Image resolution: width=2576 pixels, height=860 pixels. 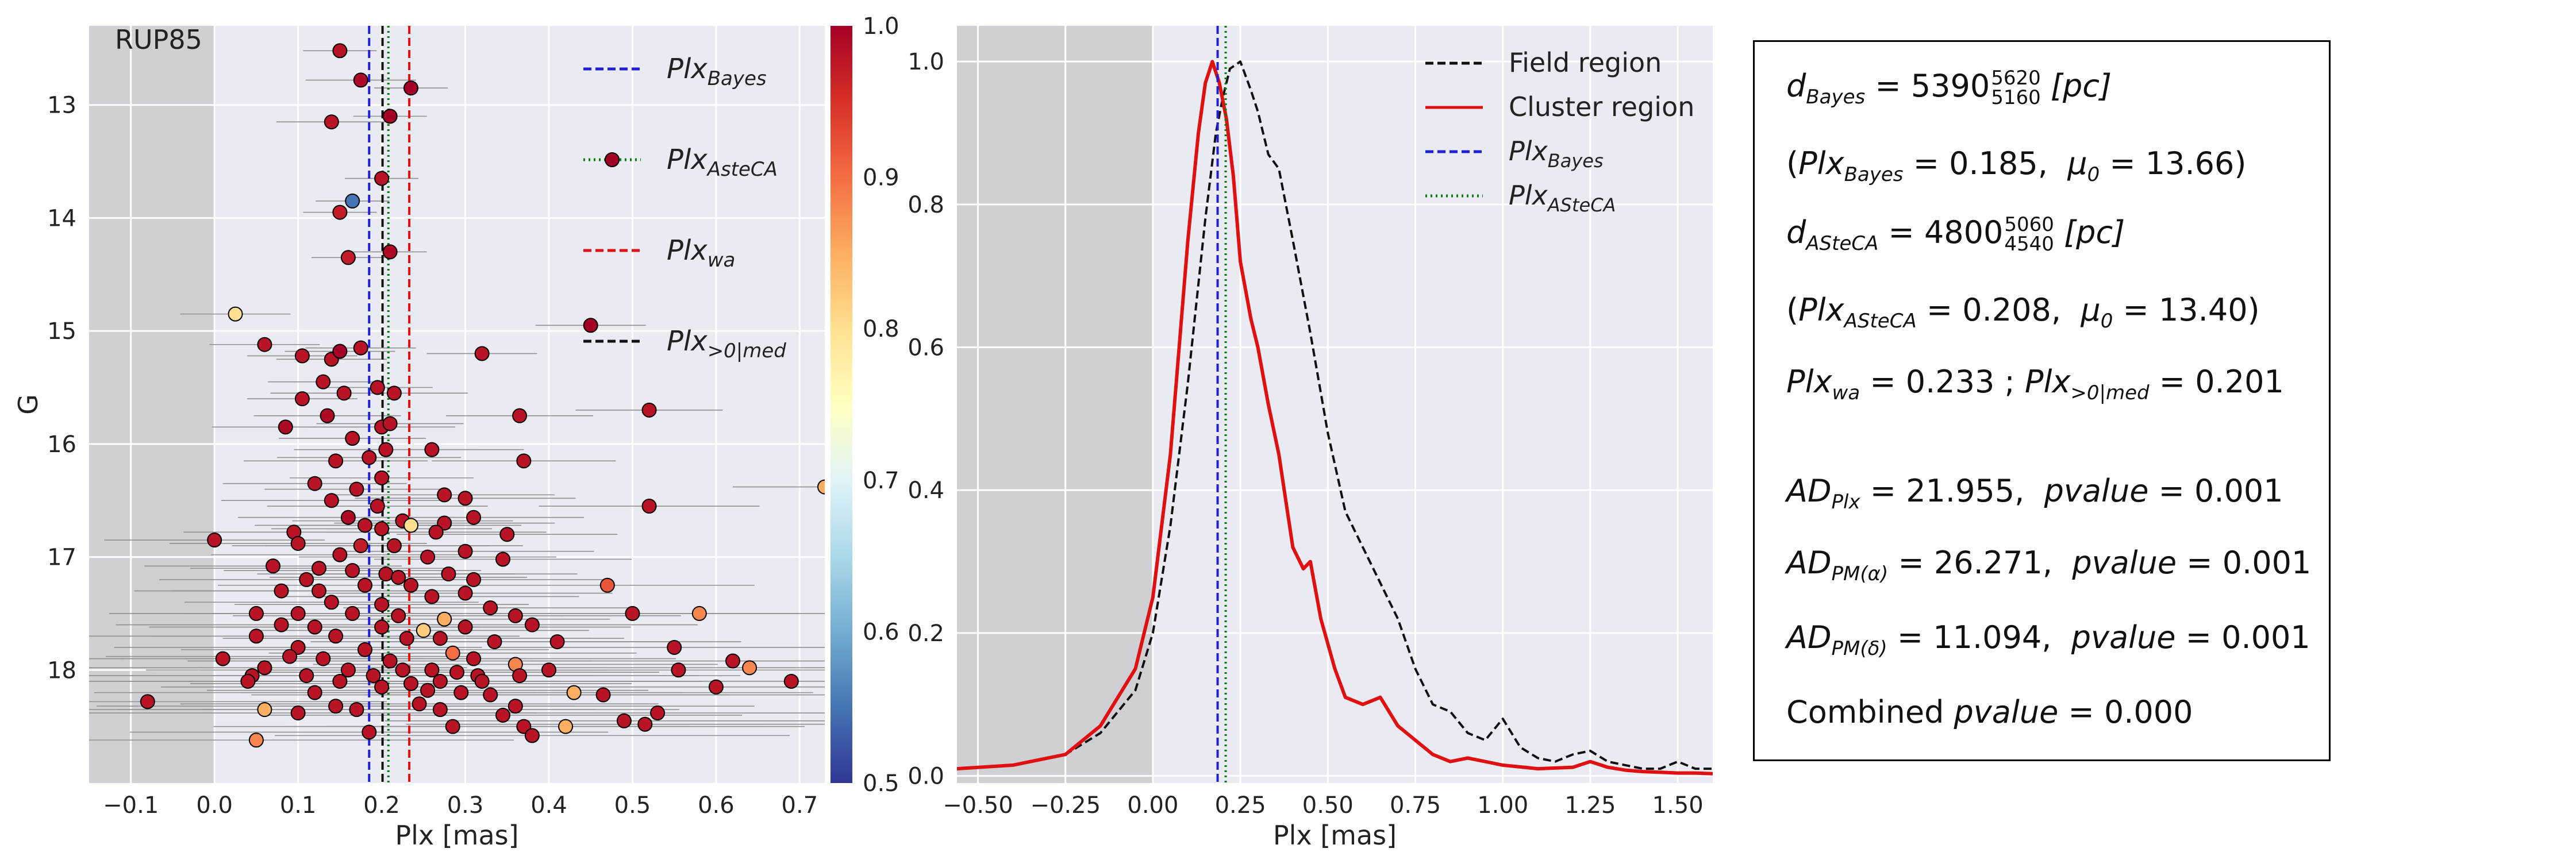 What do you see at coordinates (1152, 805) in the screenshot?
I see `x-tick-label: 0.00` at bounding box center [1152, 805].